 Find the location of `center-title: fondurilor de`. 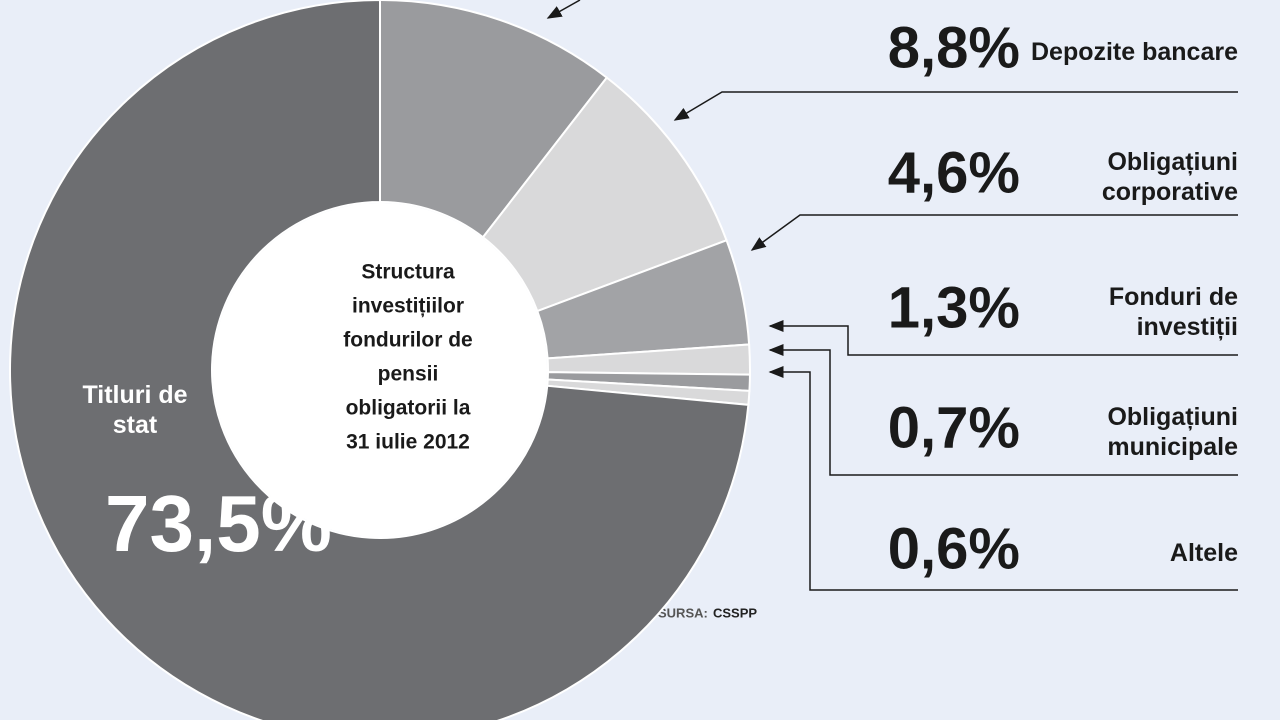

center-title: fondurilor de is located at coordinates (408, 340).